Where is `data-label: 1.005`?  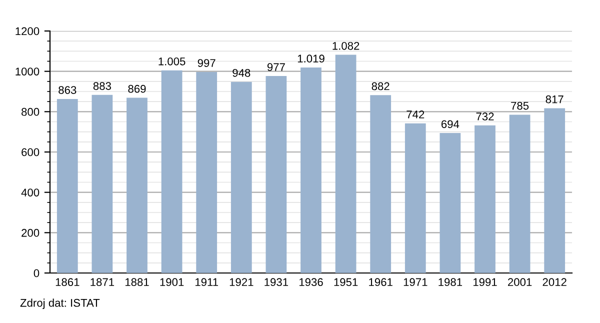
data-label: 1.005 is located at coordinates (172, 61).